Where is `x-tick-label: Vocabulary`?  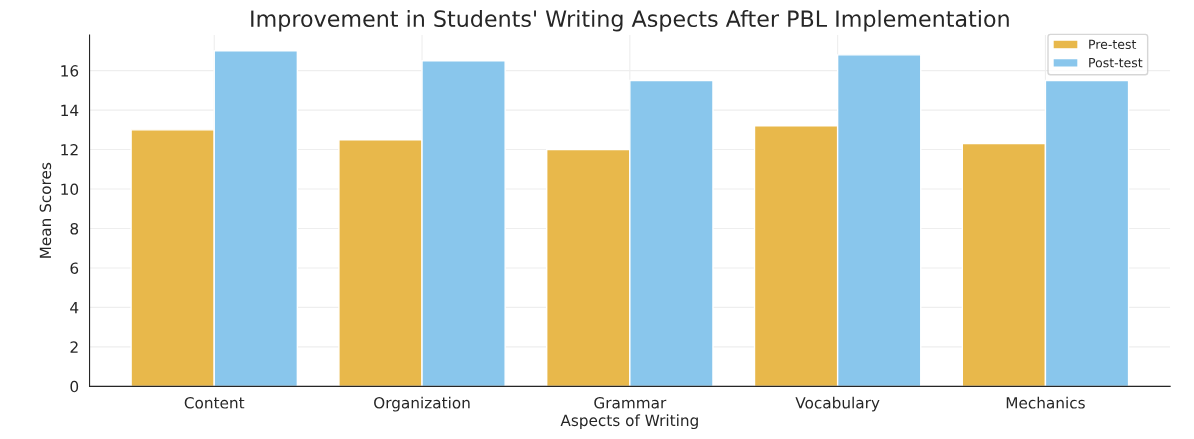
x-tick-label: Vocabulary is located at coordinates (837, 404).